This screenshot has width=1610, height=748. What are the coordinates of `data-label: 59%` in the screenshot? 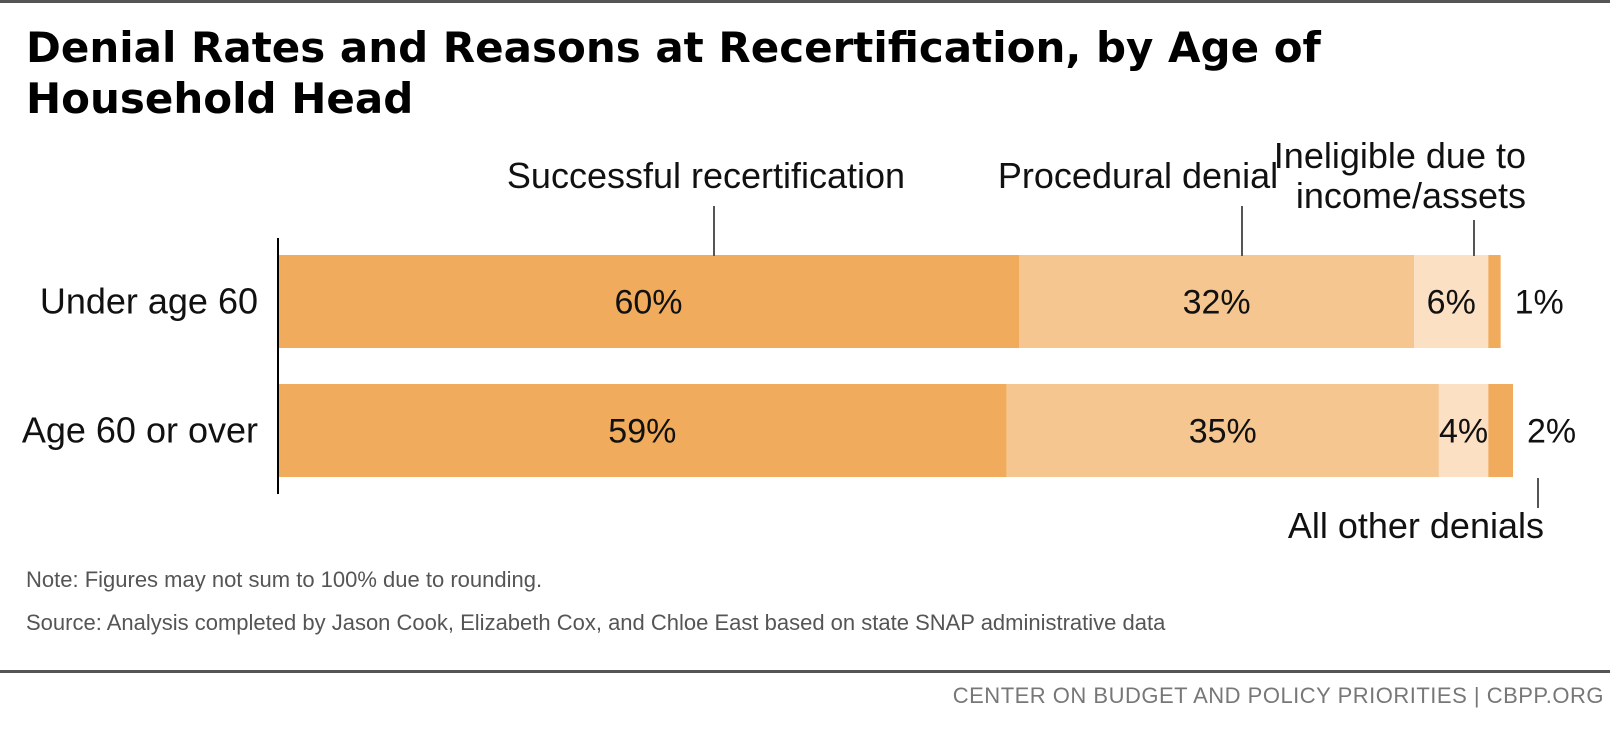 It's located at (642, 432).